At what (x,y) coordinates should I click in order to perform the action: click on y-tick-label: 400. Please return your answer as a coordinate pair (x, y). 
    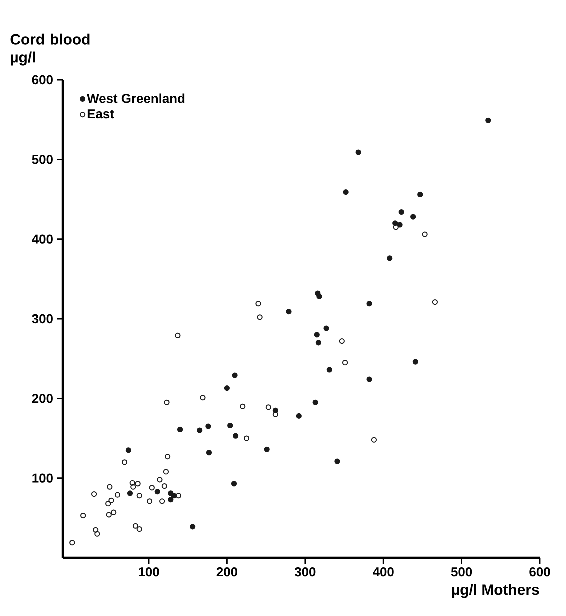
    Looking at the image, I should click on (42, 239).